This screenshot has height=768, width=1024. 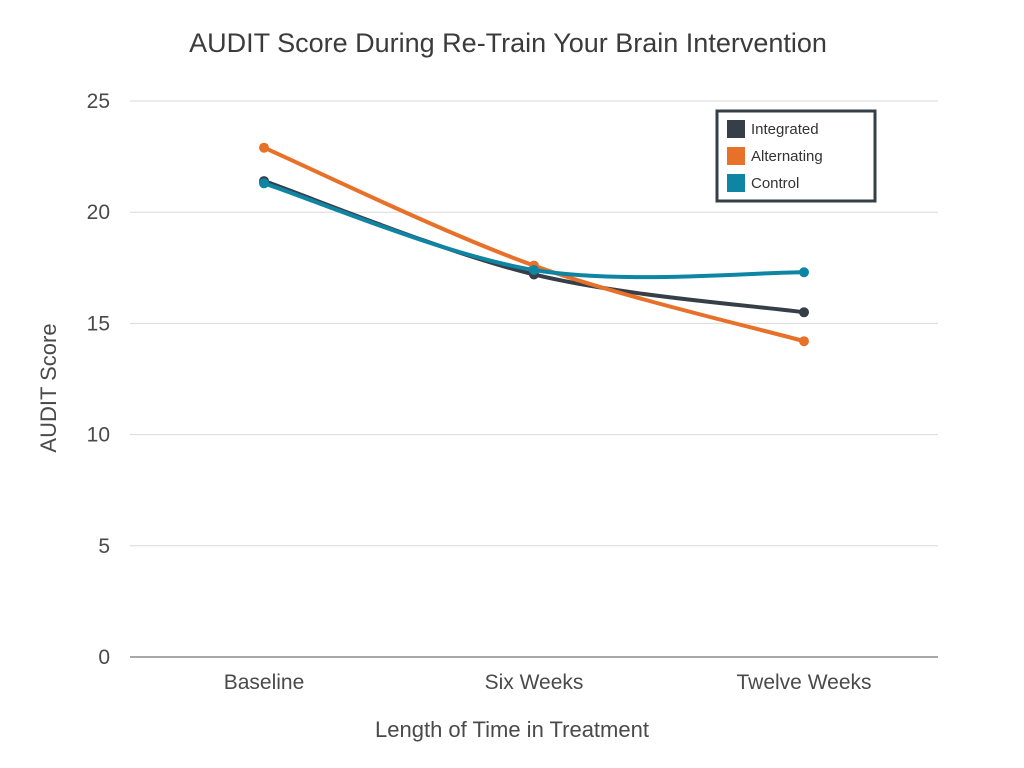 I want to click on x-tick-label: Baseline, so click(x=264, y=682).